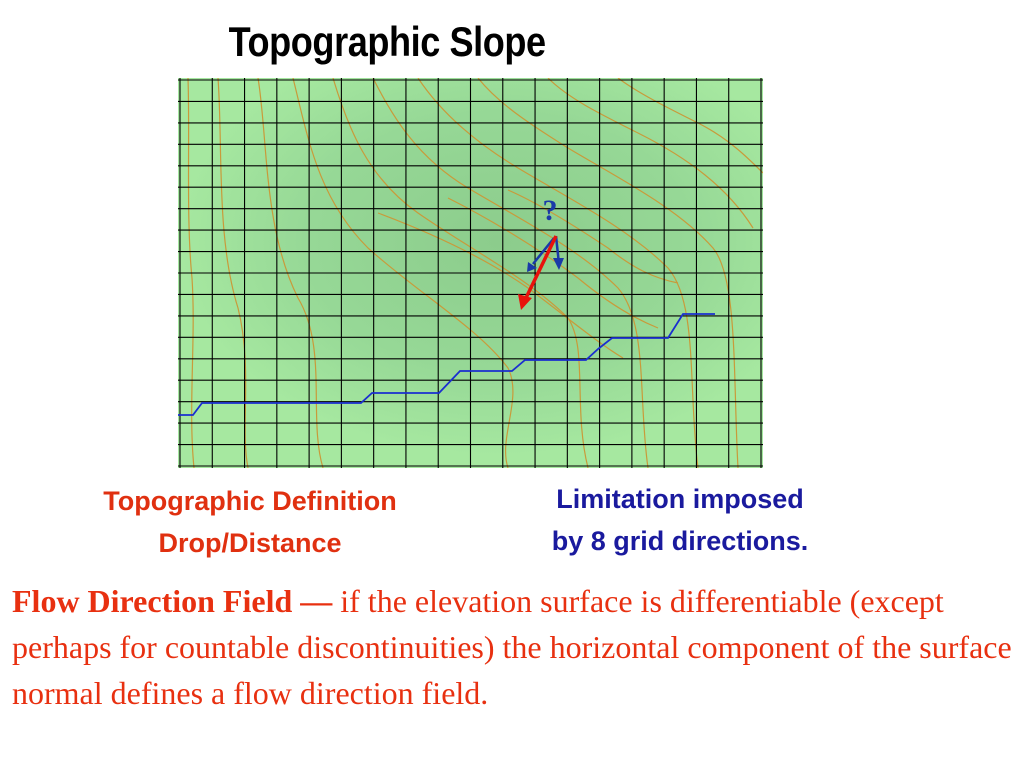 Image resolution: width=1024 pixels, height=768 pixels. Describe the element at coordinates (446, 364) in the screenshot. I see `stream-line` at that location.